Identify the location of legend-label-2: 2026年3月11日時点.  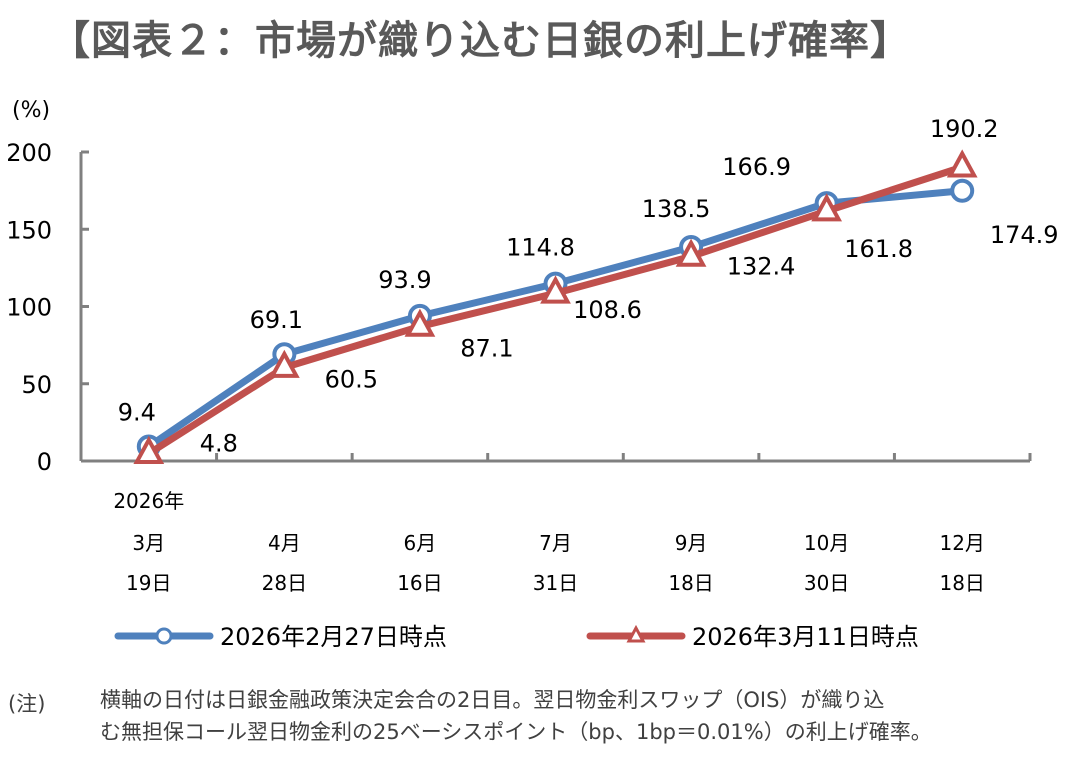
(805, 637).